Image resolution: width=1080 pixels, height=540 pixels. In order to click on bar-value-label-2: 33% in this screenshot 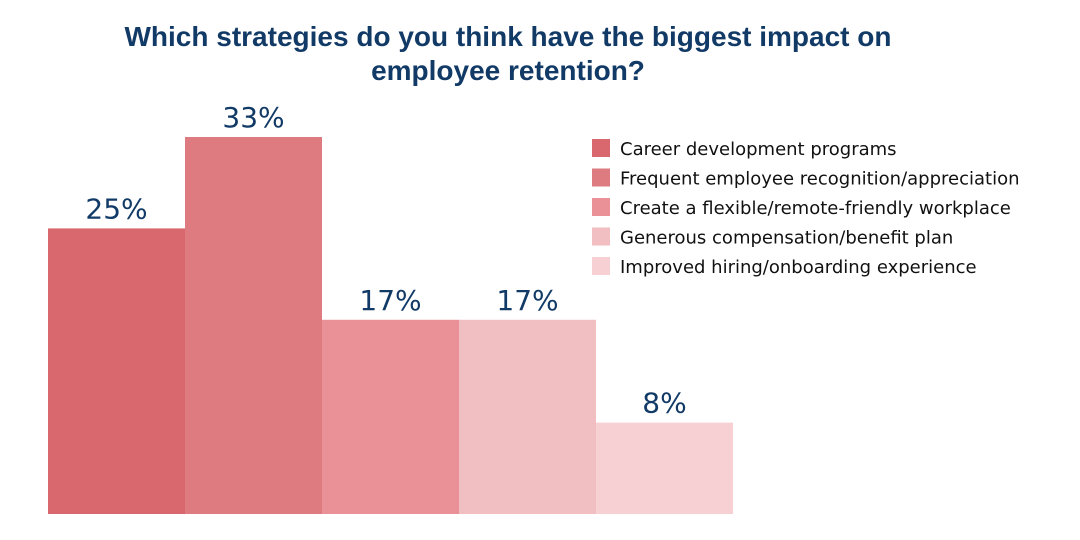, I will do `click(253, 117)`.